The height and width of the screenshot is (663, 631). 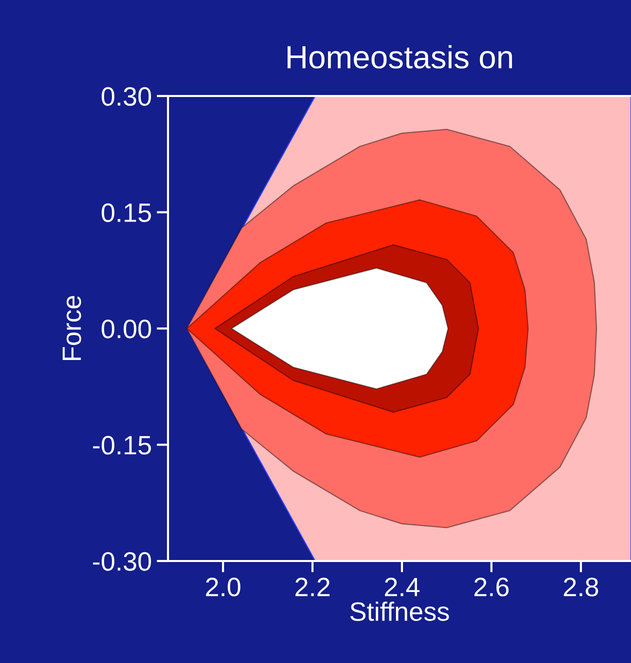 What do you see at coordinates (122, 561) in the screenshot?
I see `y-tick-label: -0.30` at bounding box center [122, 561].